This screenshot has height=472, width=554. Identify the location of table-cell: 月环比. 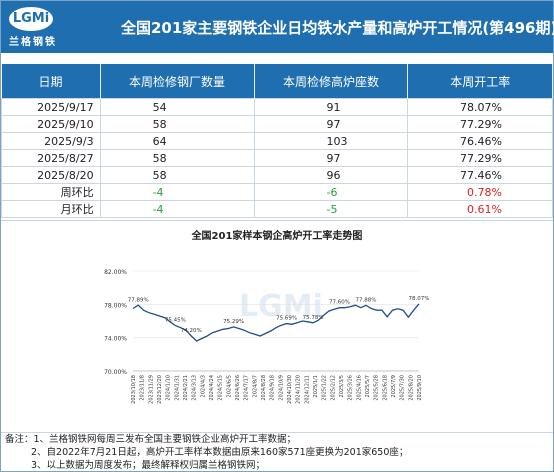
(51, 209).